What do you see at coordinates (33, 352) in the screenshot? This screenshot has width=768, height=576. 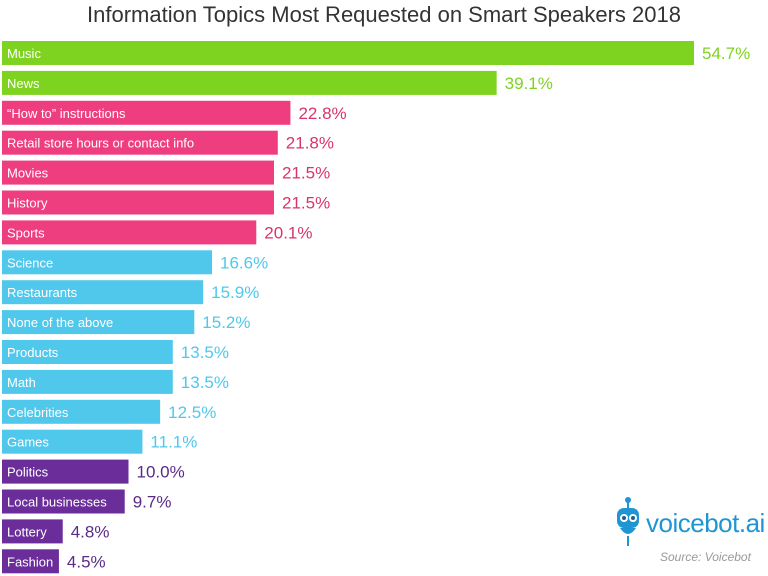 I see `category-label: Products` at bounding box center [33, 352].